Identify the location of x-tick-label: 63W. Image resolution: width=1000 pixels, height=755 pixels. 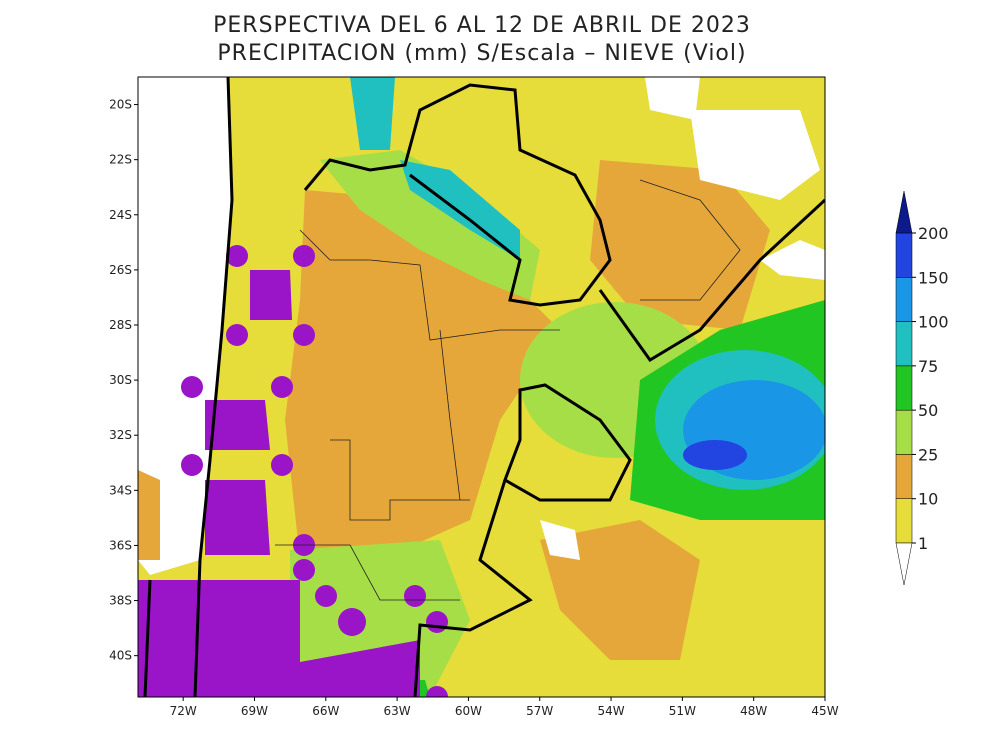
(397, 711).